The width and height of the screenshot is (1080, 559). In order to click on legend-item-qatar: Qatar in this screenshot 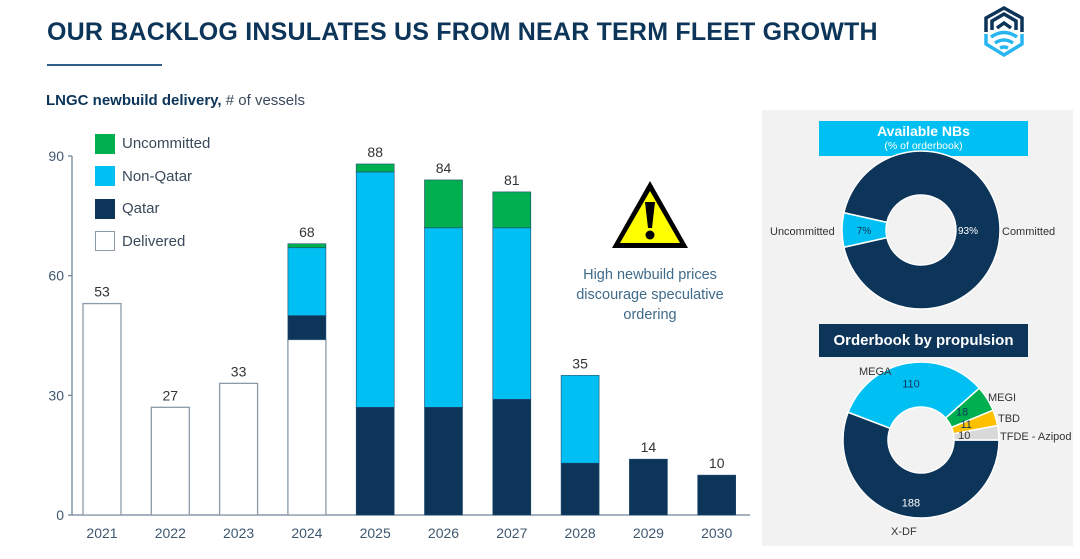, I will do `click(152, 208)`.